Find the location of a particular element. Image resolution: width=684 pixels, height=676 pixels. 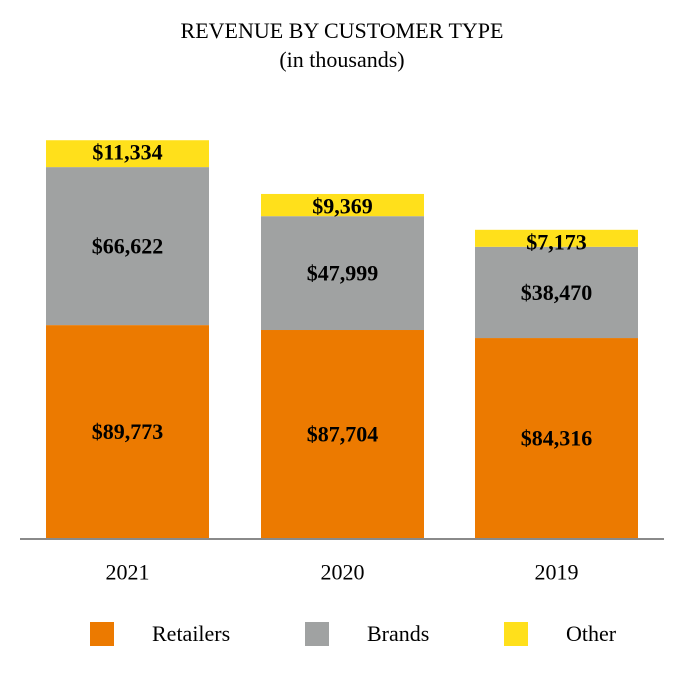

chart-title: REVENUE BY CUSTOMER TYPE is located at coordinates (342, 30).